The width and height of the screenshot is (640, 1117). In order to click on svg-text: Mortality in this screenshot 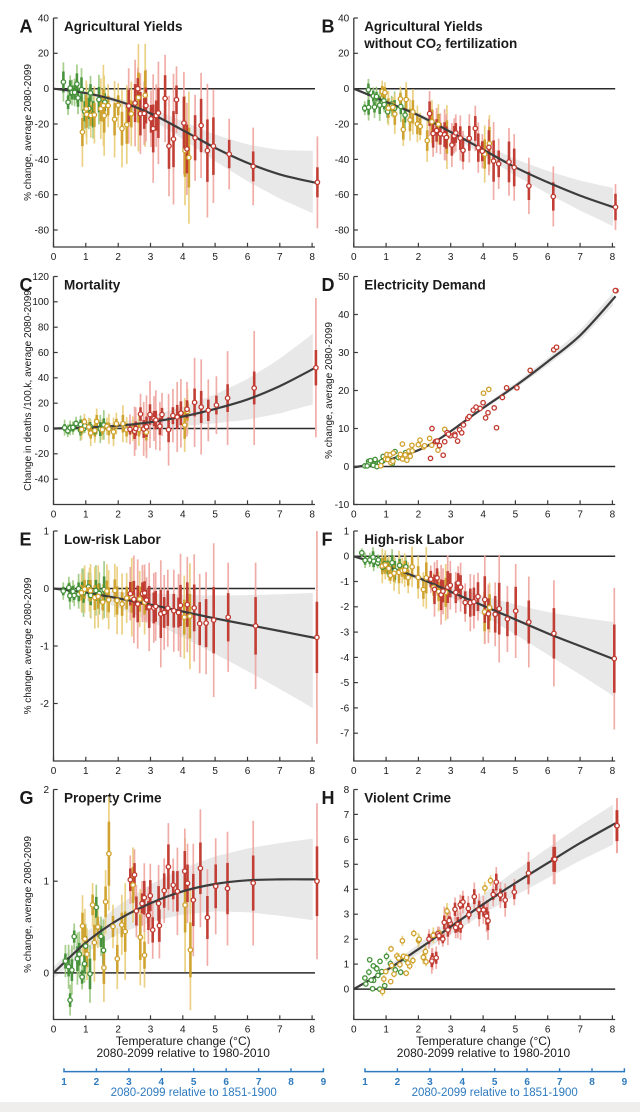, I will do `click(92, 285)`.